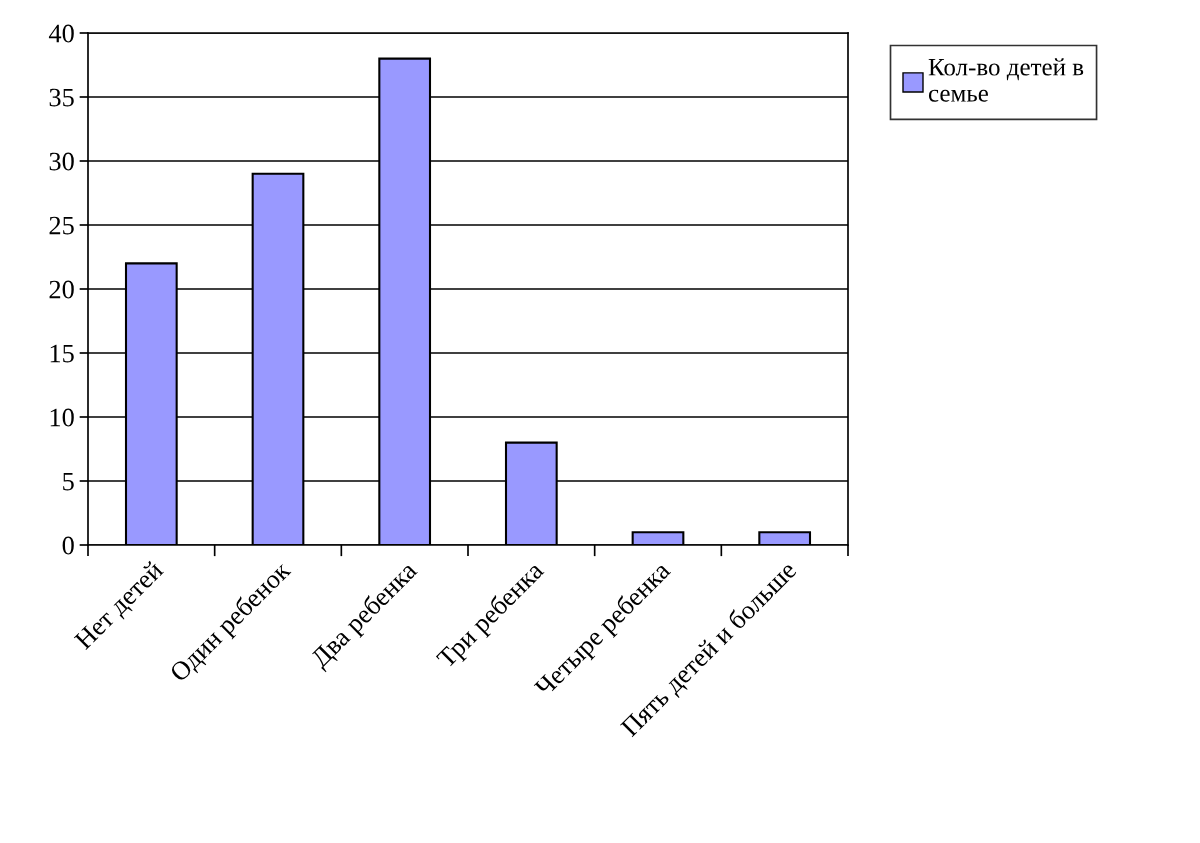  I want to click on y-tick-label: 0, so click(68, 545).